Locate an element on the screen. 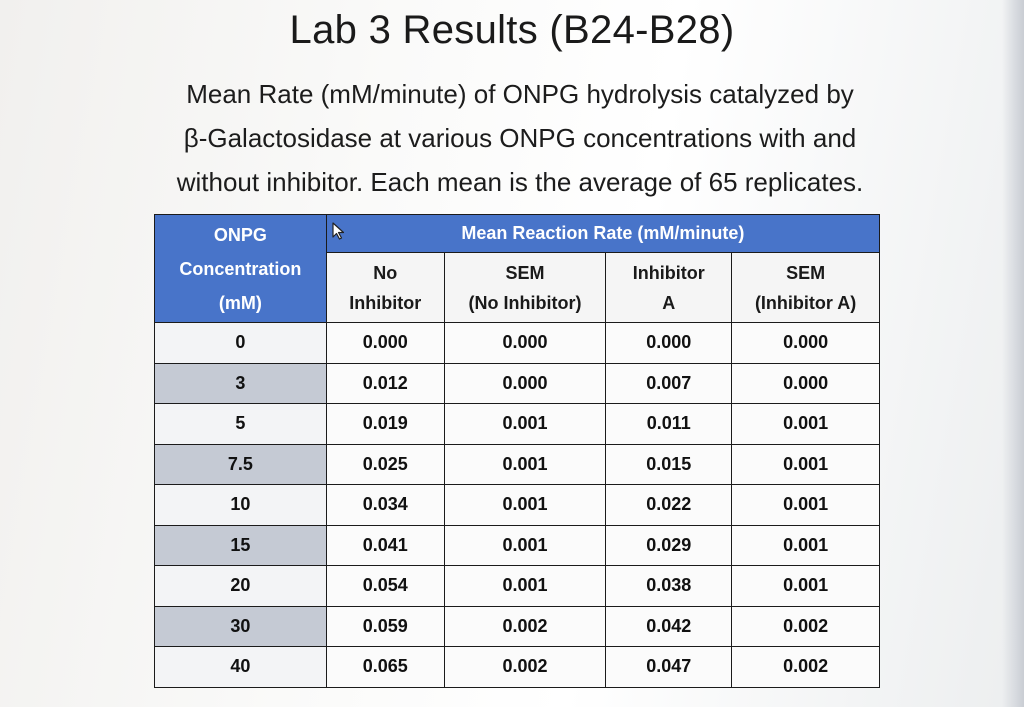  rate-cell: 0.025 is located at coordinates (385, 464).